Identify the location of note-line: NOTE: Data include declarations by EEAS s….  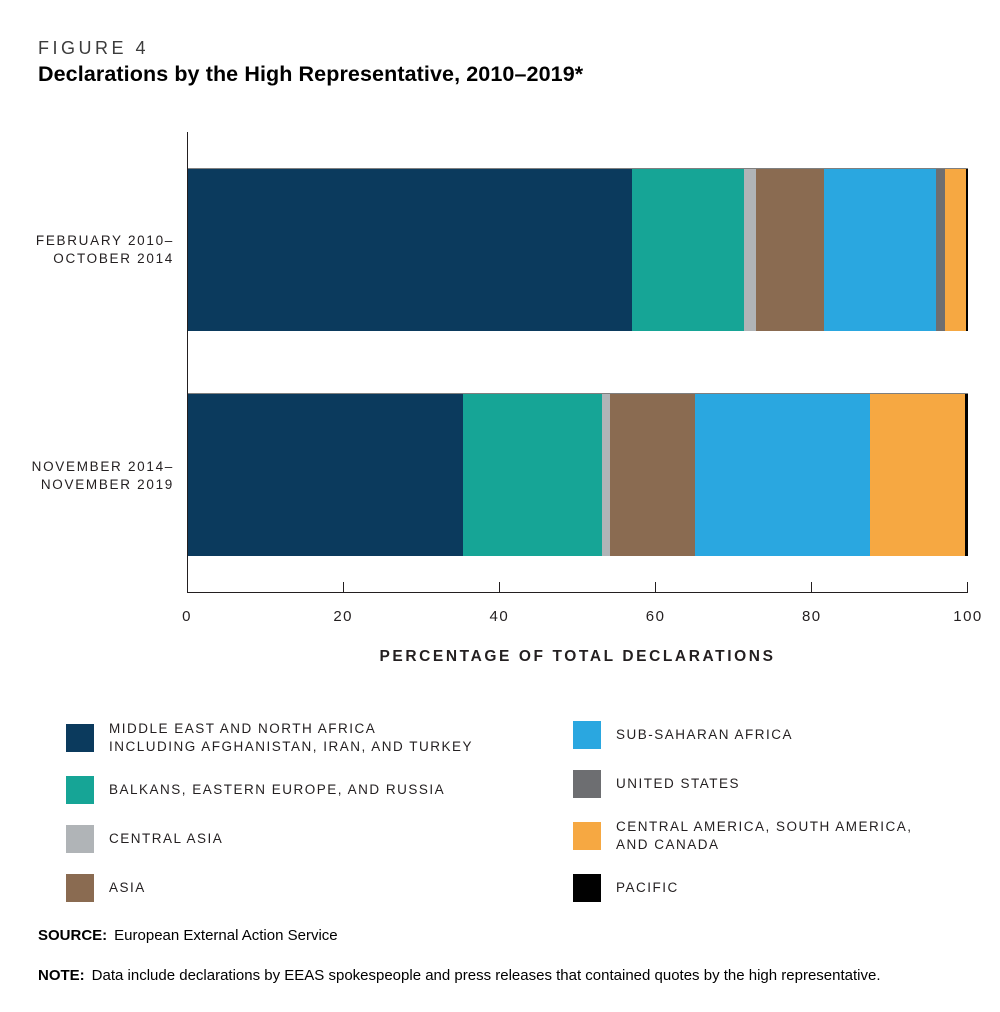
(459, 975).